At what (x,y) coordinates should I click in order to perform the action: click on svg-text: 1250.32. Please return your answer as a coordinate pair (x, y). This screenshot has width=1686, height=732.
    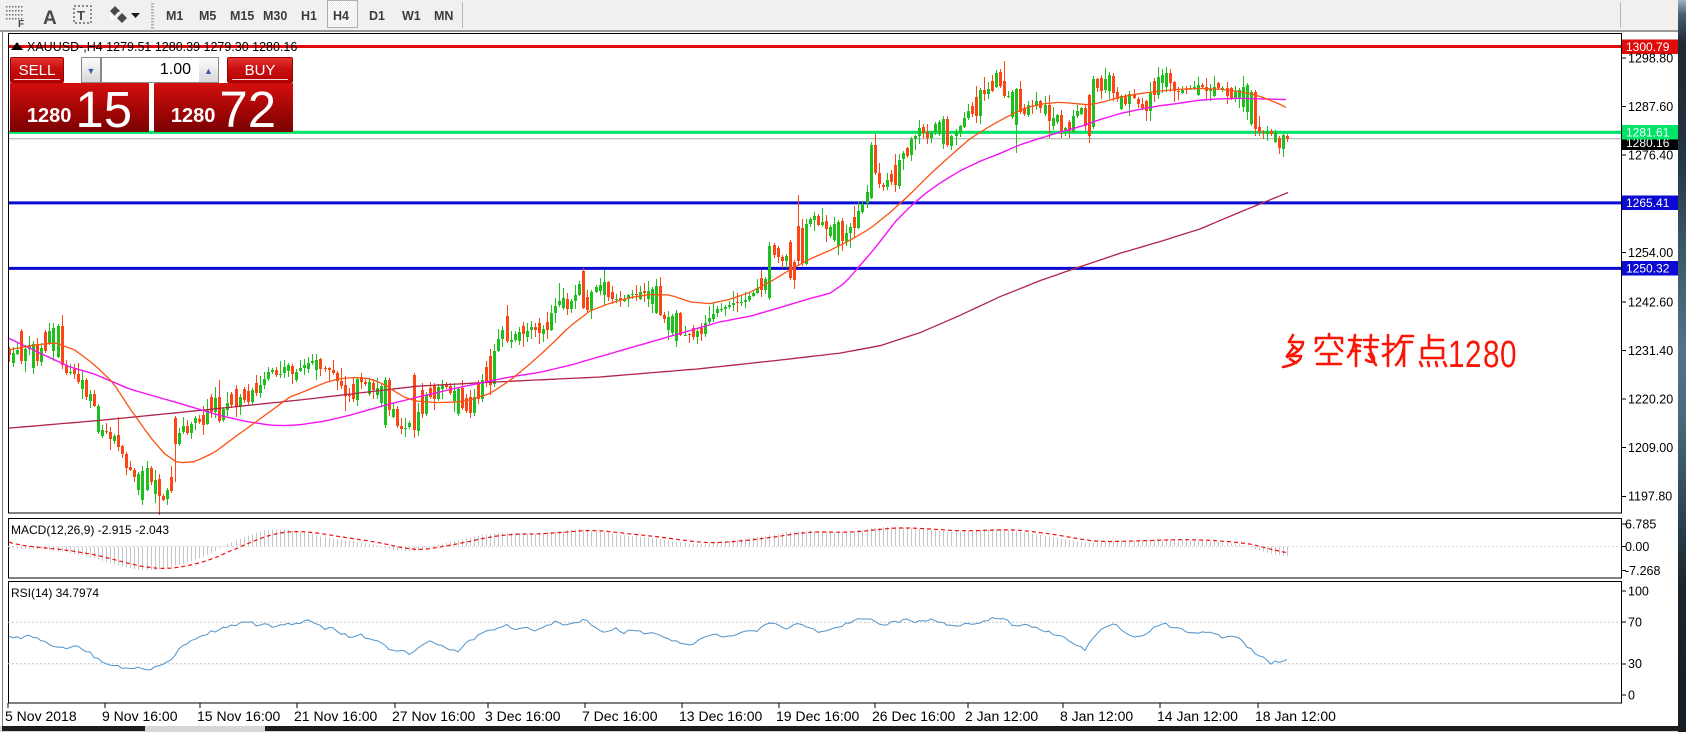
    Looking at the image, I should click on (1648, 269).